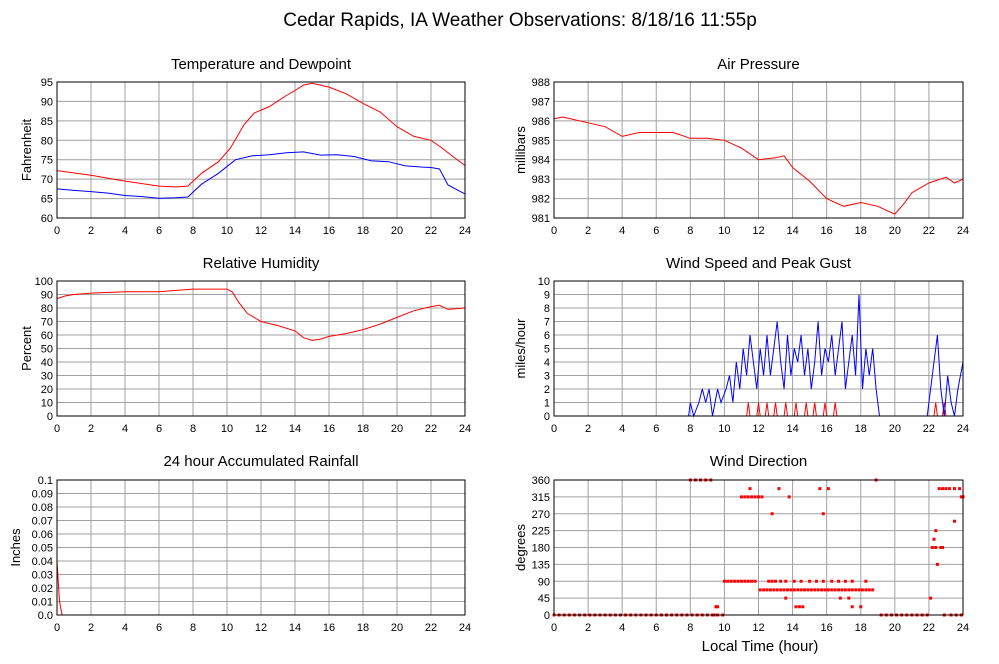 The image size is (999, 664). I want to click on humidity-plot-frame, so click(261, 348).